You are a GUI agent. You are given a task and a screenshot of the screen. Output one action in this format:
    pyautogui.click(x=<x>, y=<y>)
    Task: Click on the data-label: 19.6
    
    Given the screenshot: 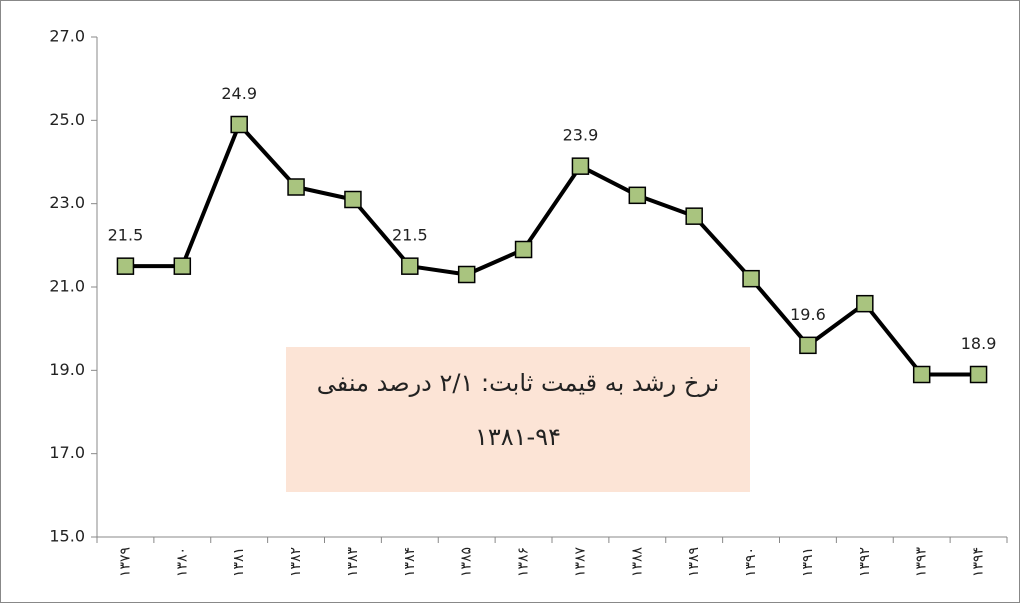 What is the action you would take?
    pyautogui.click(x=808, y=314)
    